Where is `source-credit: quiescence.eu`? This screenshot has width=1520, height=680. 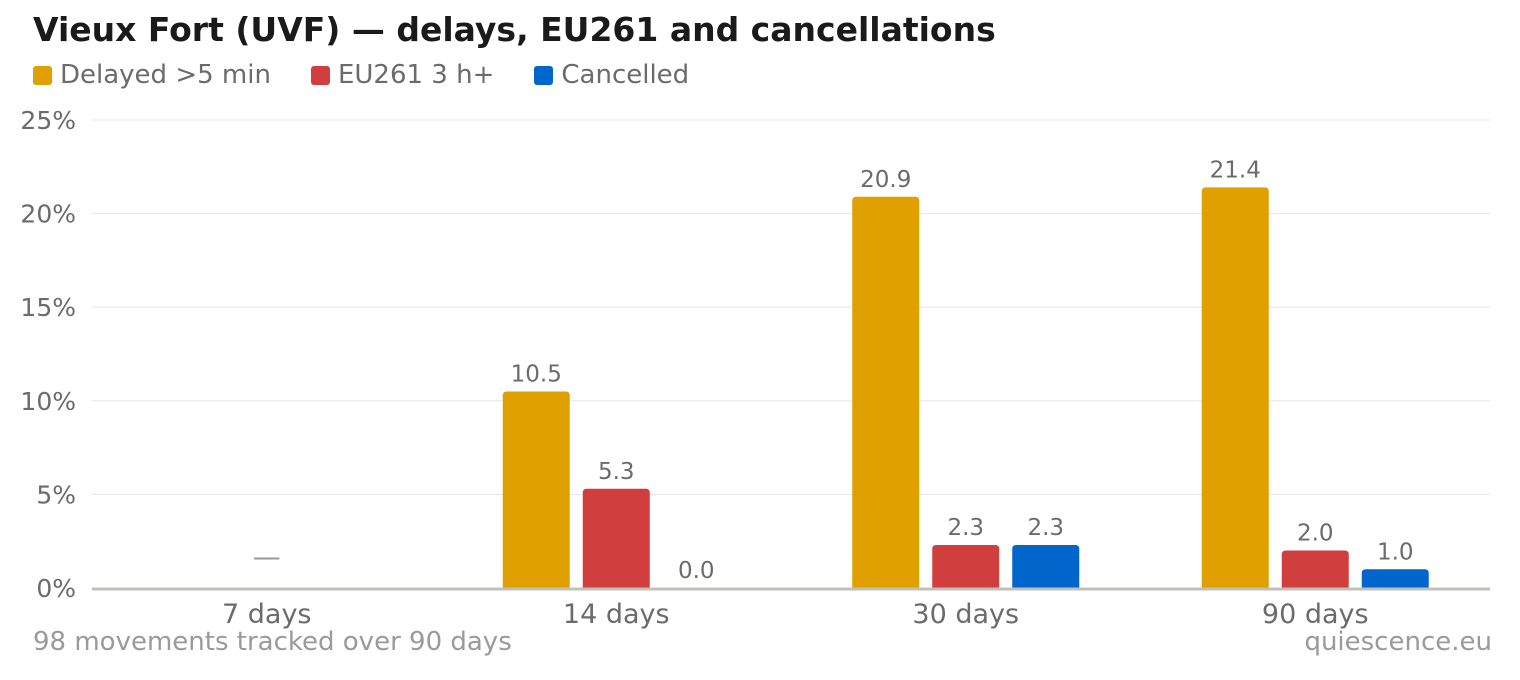 source-credit: quiescence.eu is located at coordinates (1398, 642).